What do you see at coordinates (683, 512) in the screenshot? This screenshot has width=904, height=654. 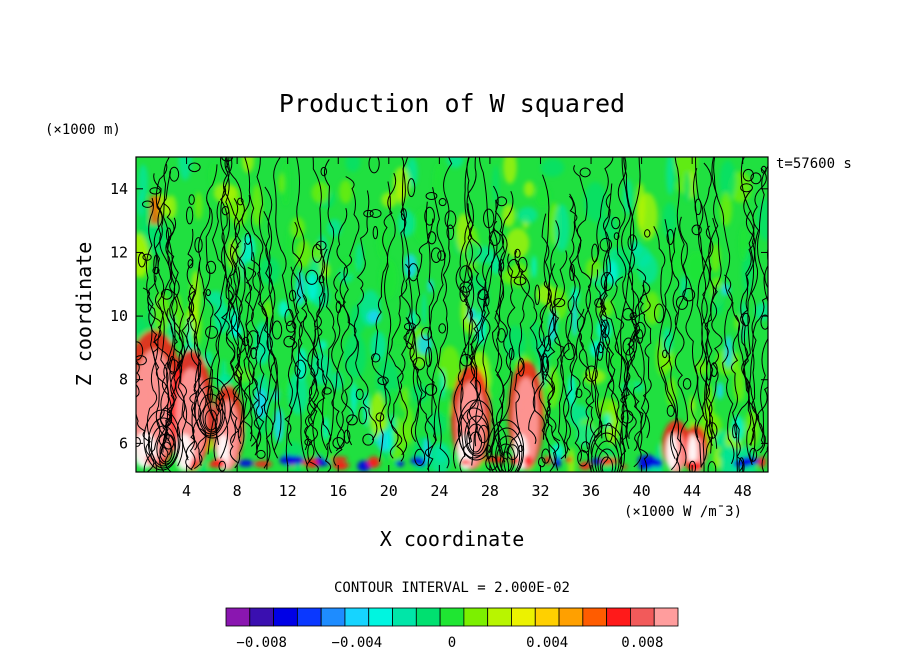 I see `x-unit-label: (×1000 W /m¯3)` at bounding box center [683, 512].